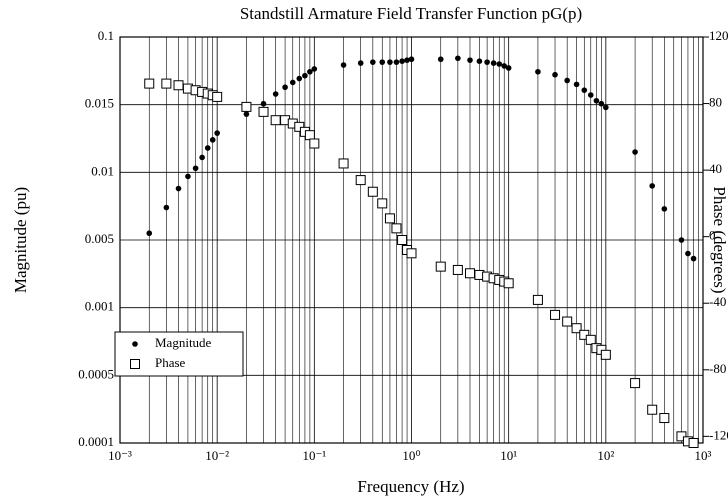 Image resolution: width=728 pixels, height=501 pixels. I want to click on legend-label: Magnitude, so click(183, 342).